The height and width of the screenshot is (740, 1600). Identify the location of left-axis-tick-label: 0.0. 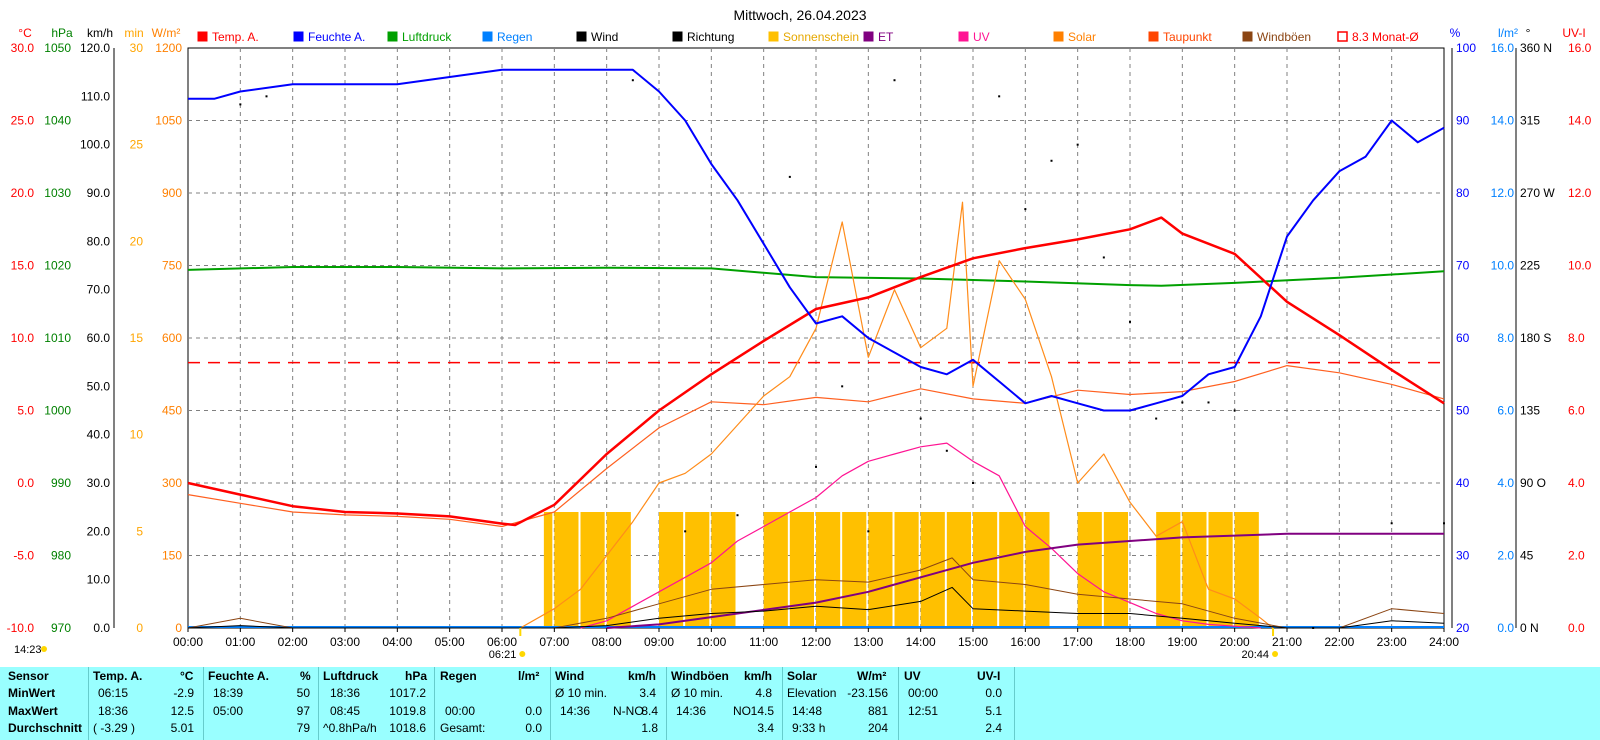
(101, 628).